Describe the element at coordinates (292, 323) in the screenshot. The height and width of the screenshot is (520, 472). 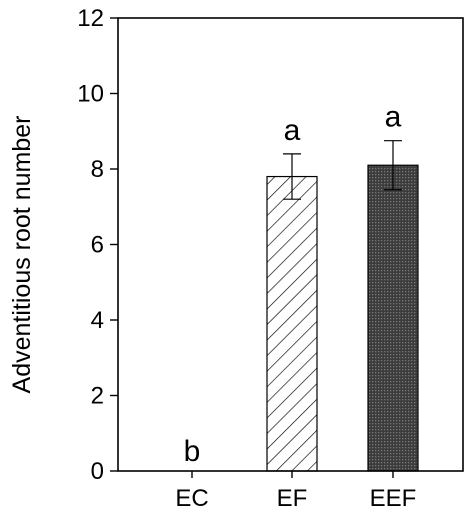
I see `bar-ef` at that location.